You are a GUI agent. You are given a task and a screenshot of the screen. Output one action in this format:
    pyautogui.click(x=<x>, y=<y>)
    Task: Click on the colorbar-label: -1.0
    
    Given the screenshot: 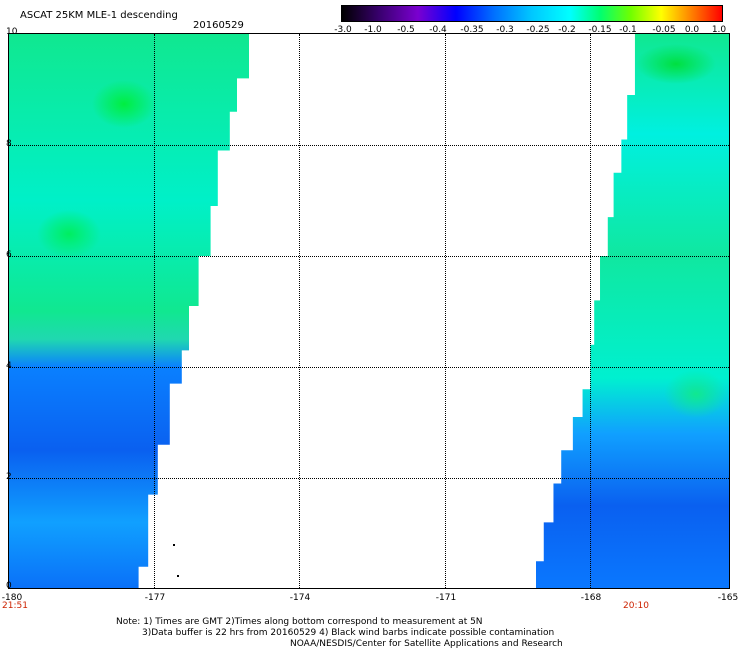 What is the action you would take?
    pyautogui.click(x=373, y=30)
    